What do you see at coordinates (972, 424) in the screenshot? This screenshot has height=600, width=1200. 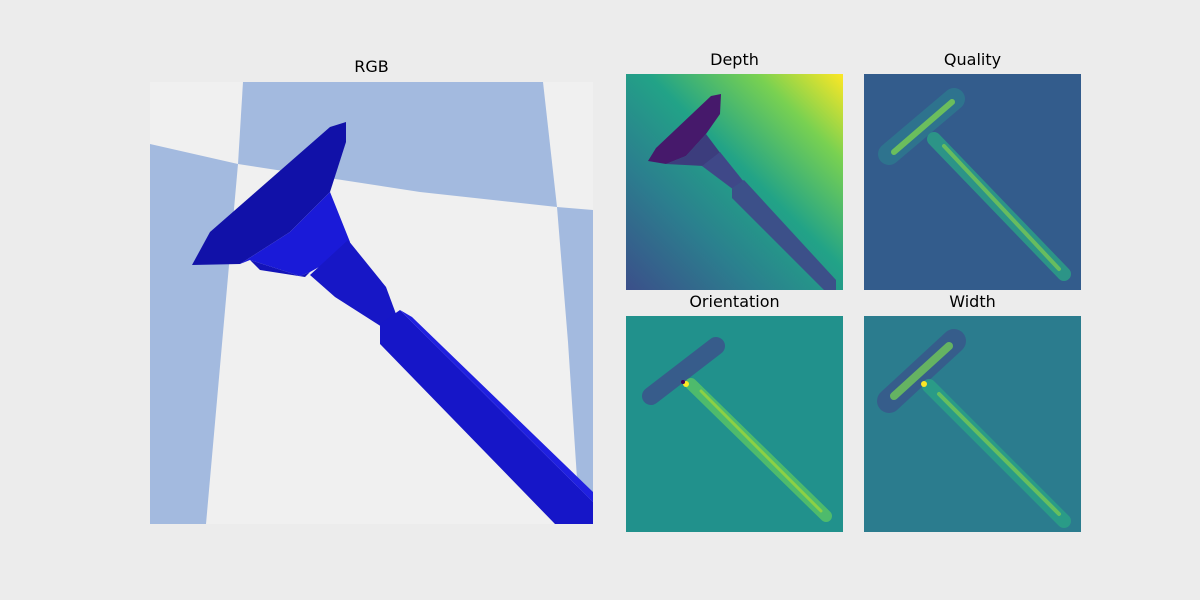 I see `width-image` at bounding box center [972, 424].